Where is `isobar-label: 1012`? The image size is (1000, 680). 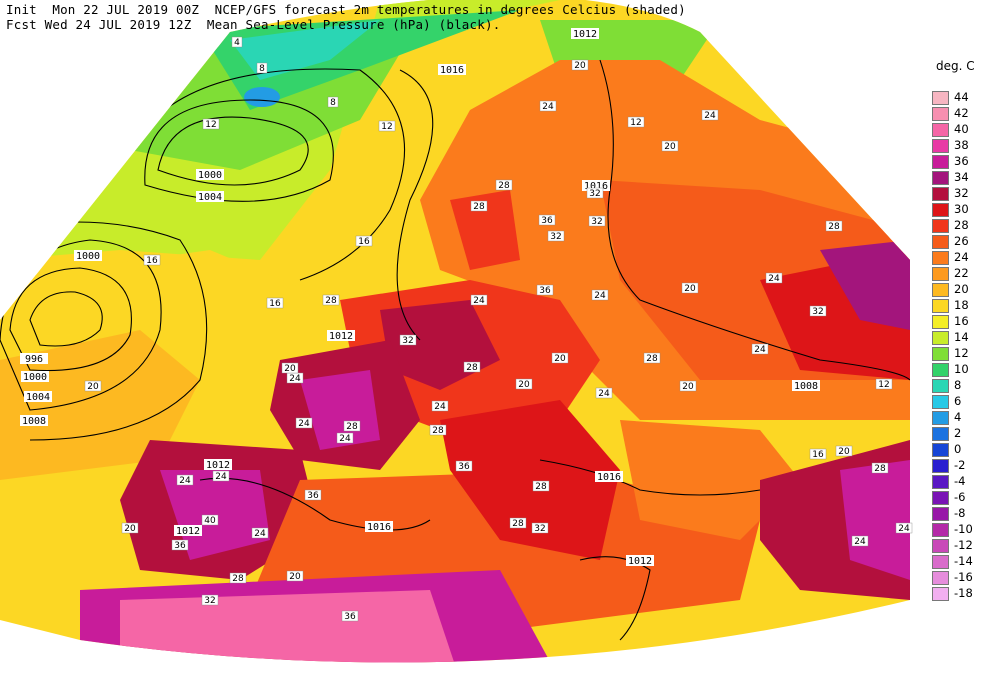 isobar-label: 1012 is located at coordinates (218, 465).